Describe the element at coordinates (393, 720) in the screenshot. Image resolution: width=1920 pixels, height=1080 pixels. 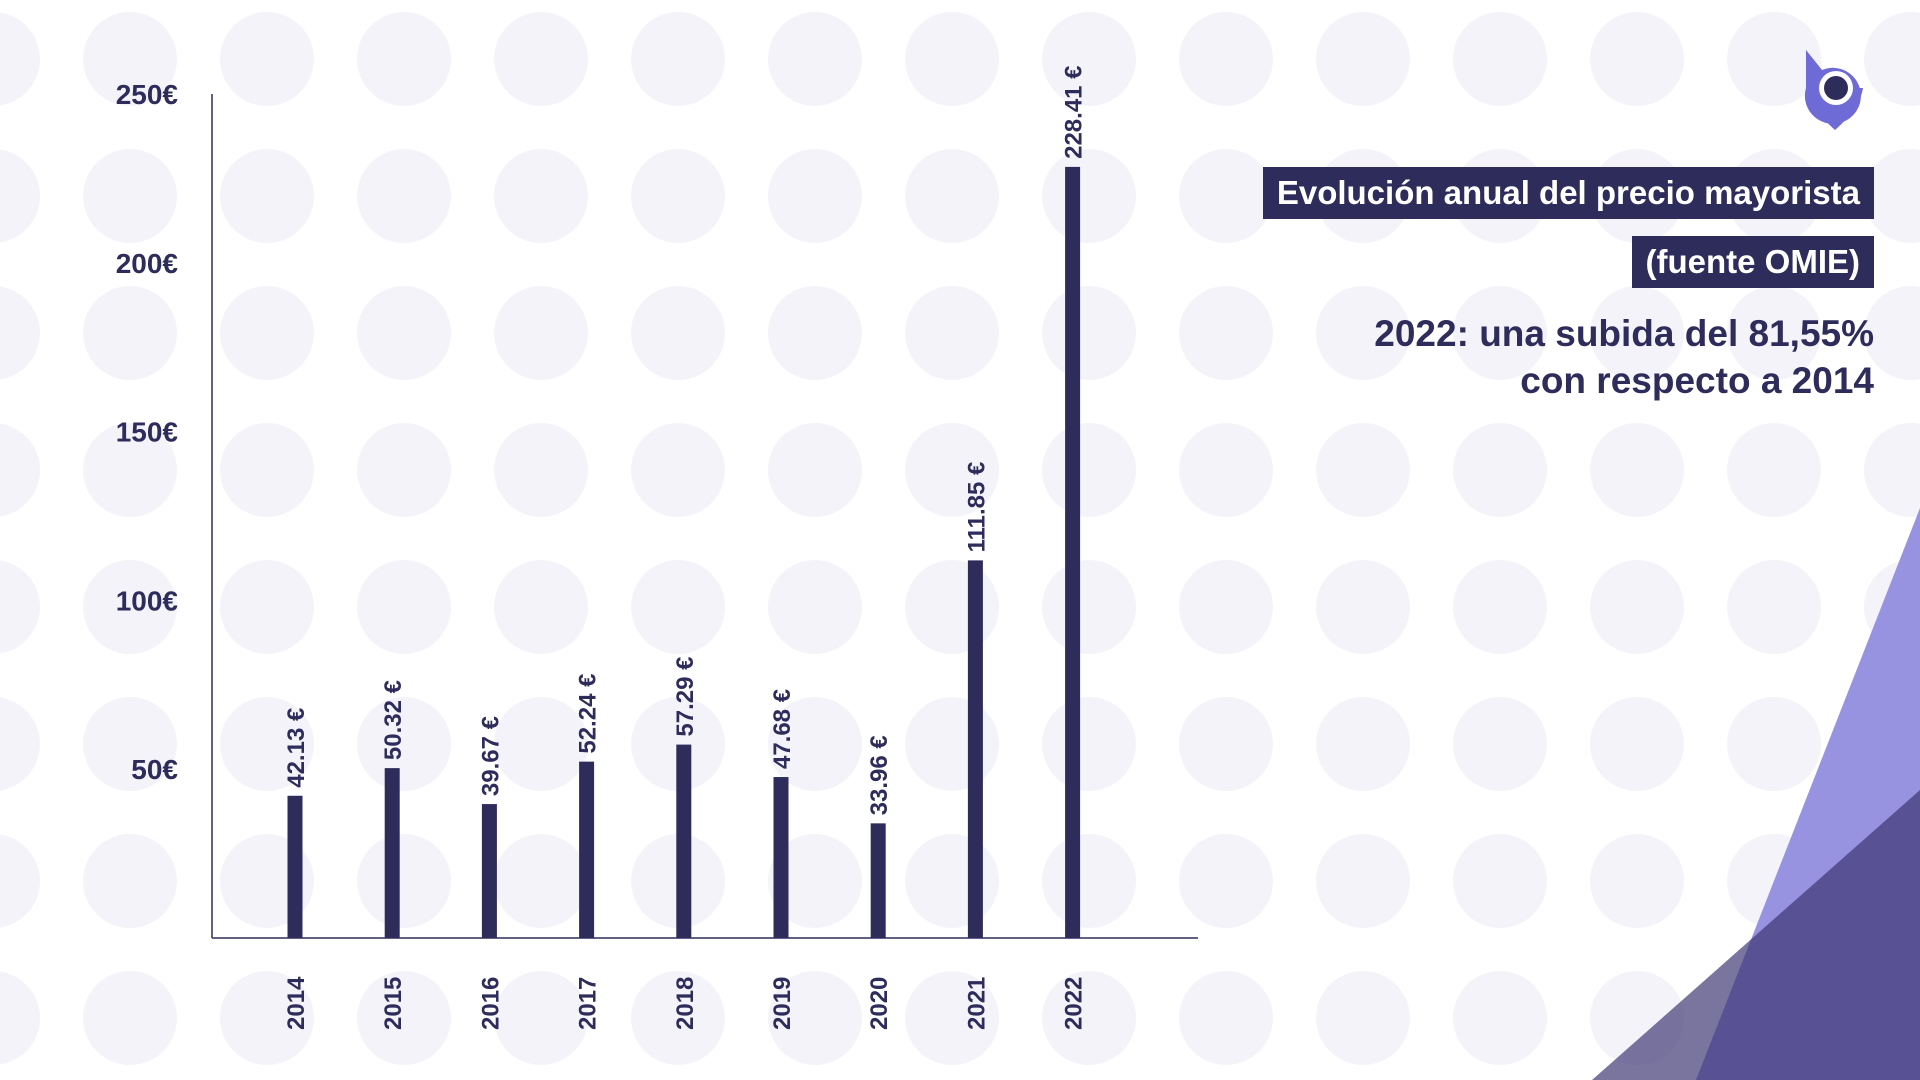
I see `data-label: 50.32 €` at that location.